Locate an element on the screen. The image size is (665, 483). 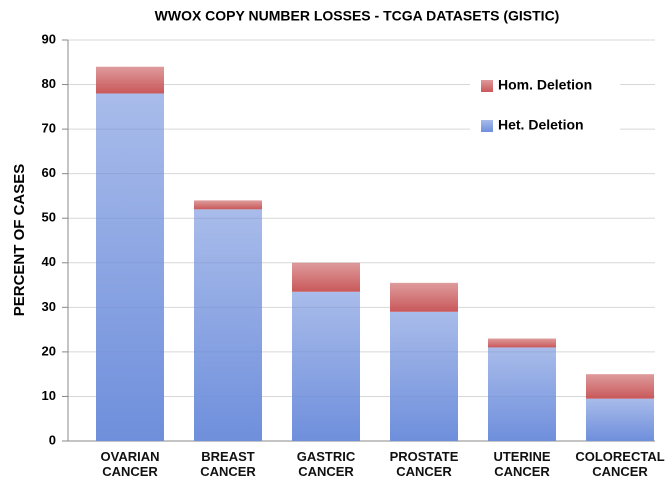
y-tick-label: 30 is located at coordinates (49, 306).